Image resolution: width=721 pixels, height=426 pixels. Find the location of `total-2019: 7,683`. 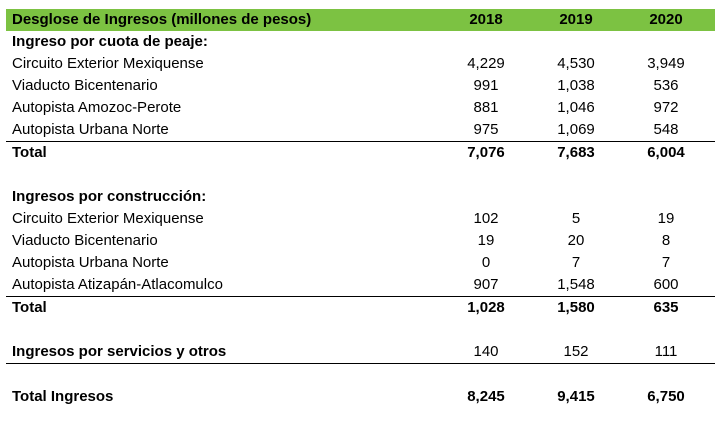

total-2019: 7,683 is located at coordinates (576, 152).